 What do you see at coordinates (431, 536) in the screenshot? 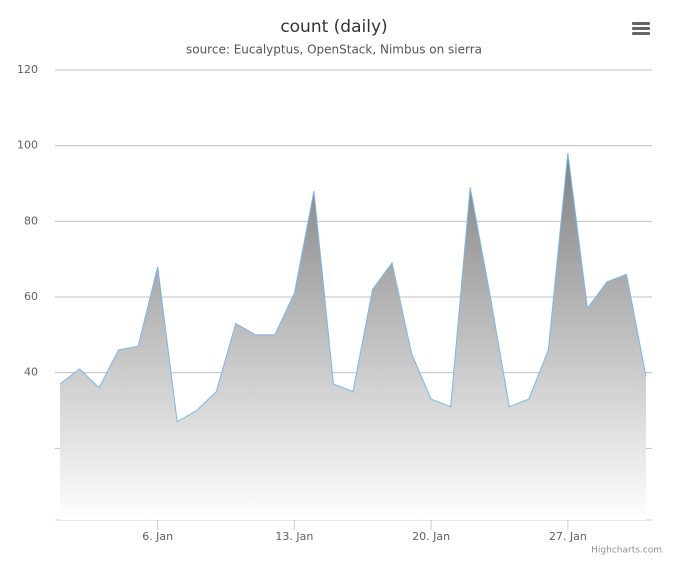
I see `x-tick-label: 20. Jan` at bounding box center [431, 536].